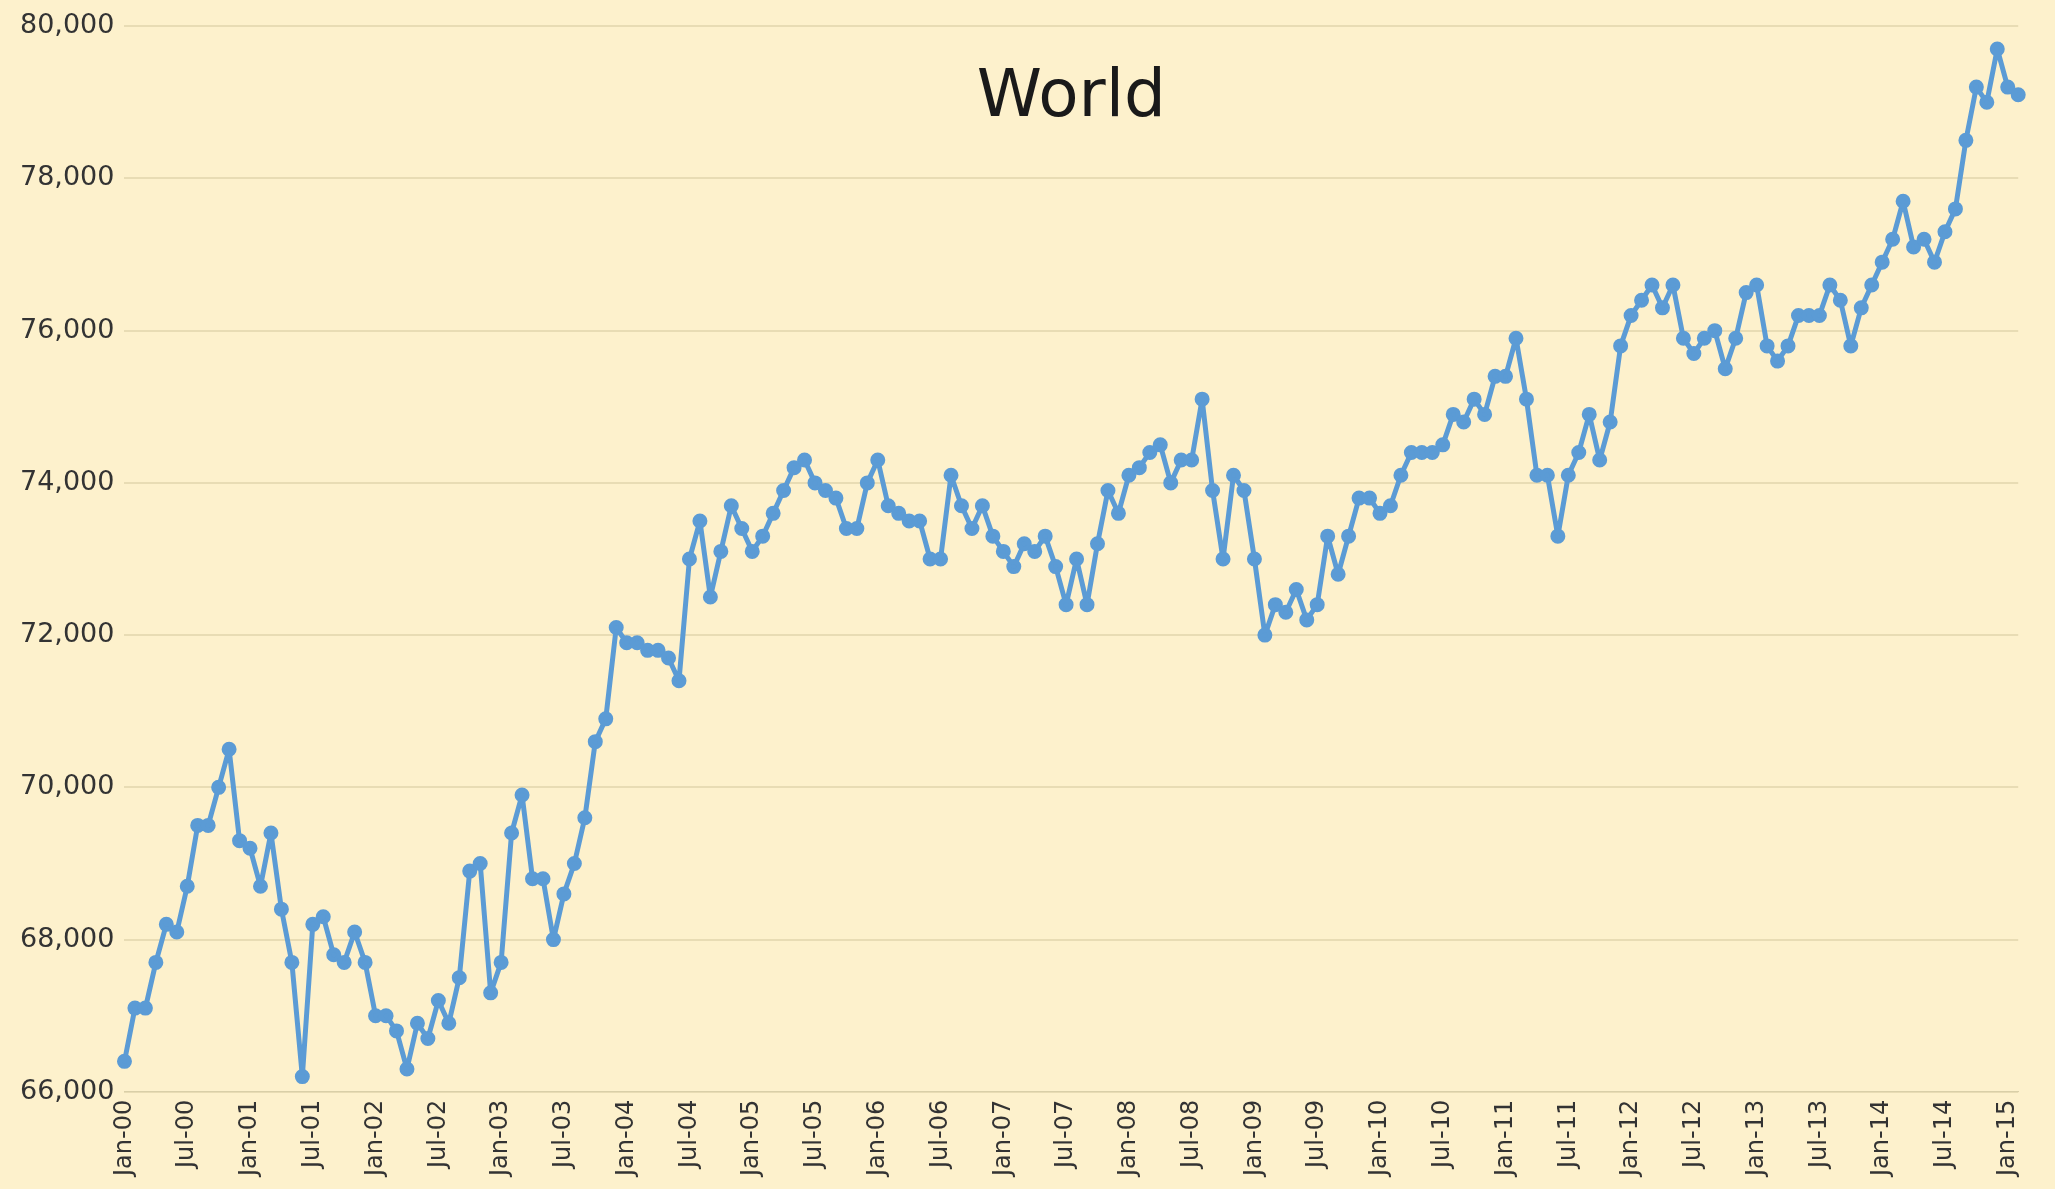 The height and width of the screenshot is (1189, 2055). I want to click on x-tick-label: Jan-08, so click(1127, 1139).